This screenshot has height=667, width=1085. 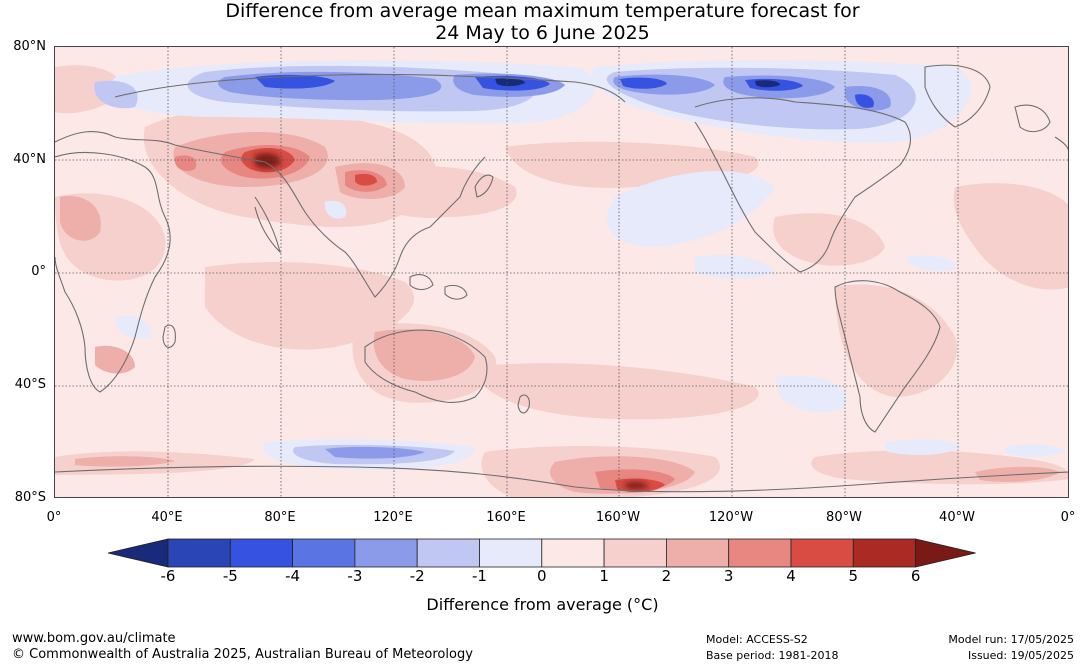 I want to click on issued-date: Issued: 19/05/2025, so click(x=1020, y=655).